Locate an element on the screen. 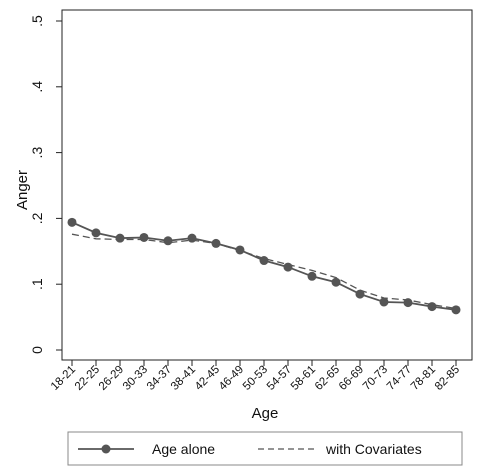 The width and height of the screenshot is (480, 474). legend-label-with-covariates: with Covariates is located at coordinates (373, 449).